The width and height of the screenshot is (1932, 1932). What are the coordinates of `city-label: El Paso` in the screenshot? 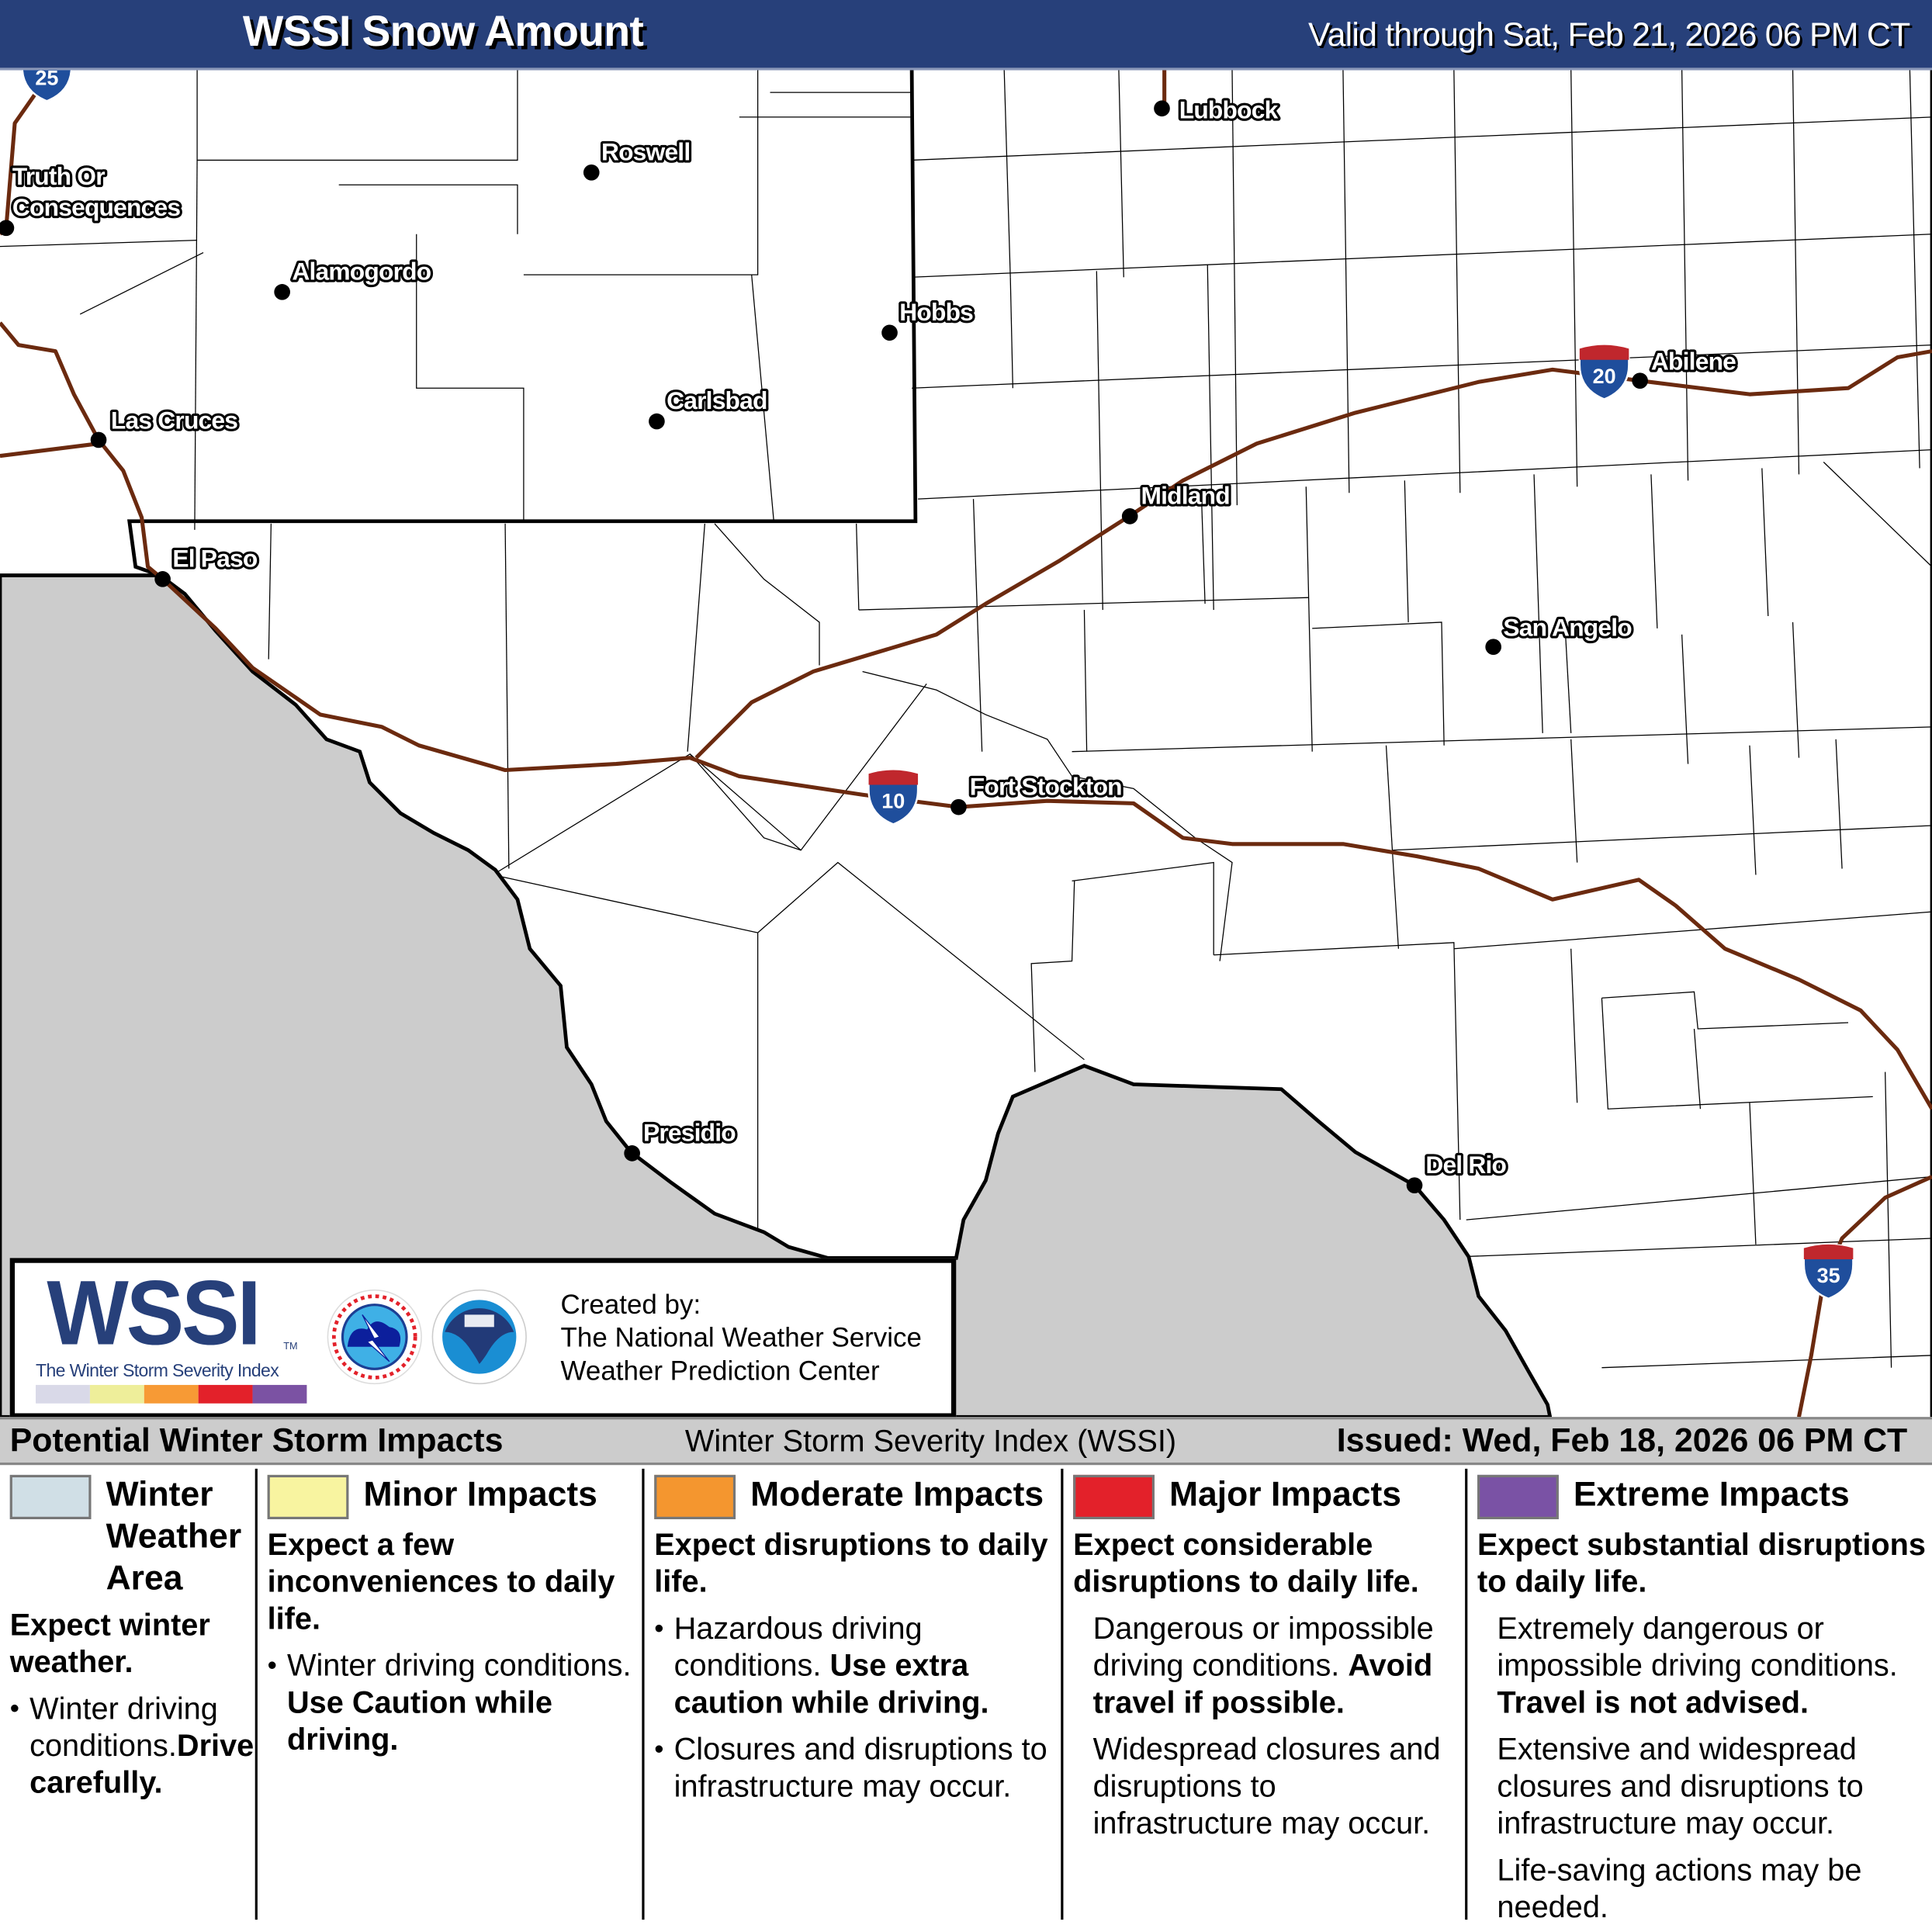 It's located at (215, 558).